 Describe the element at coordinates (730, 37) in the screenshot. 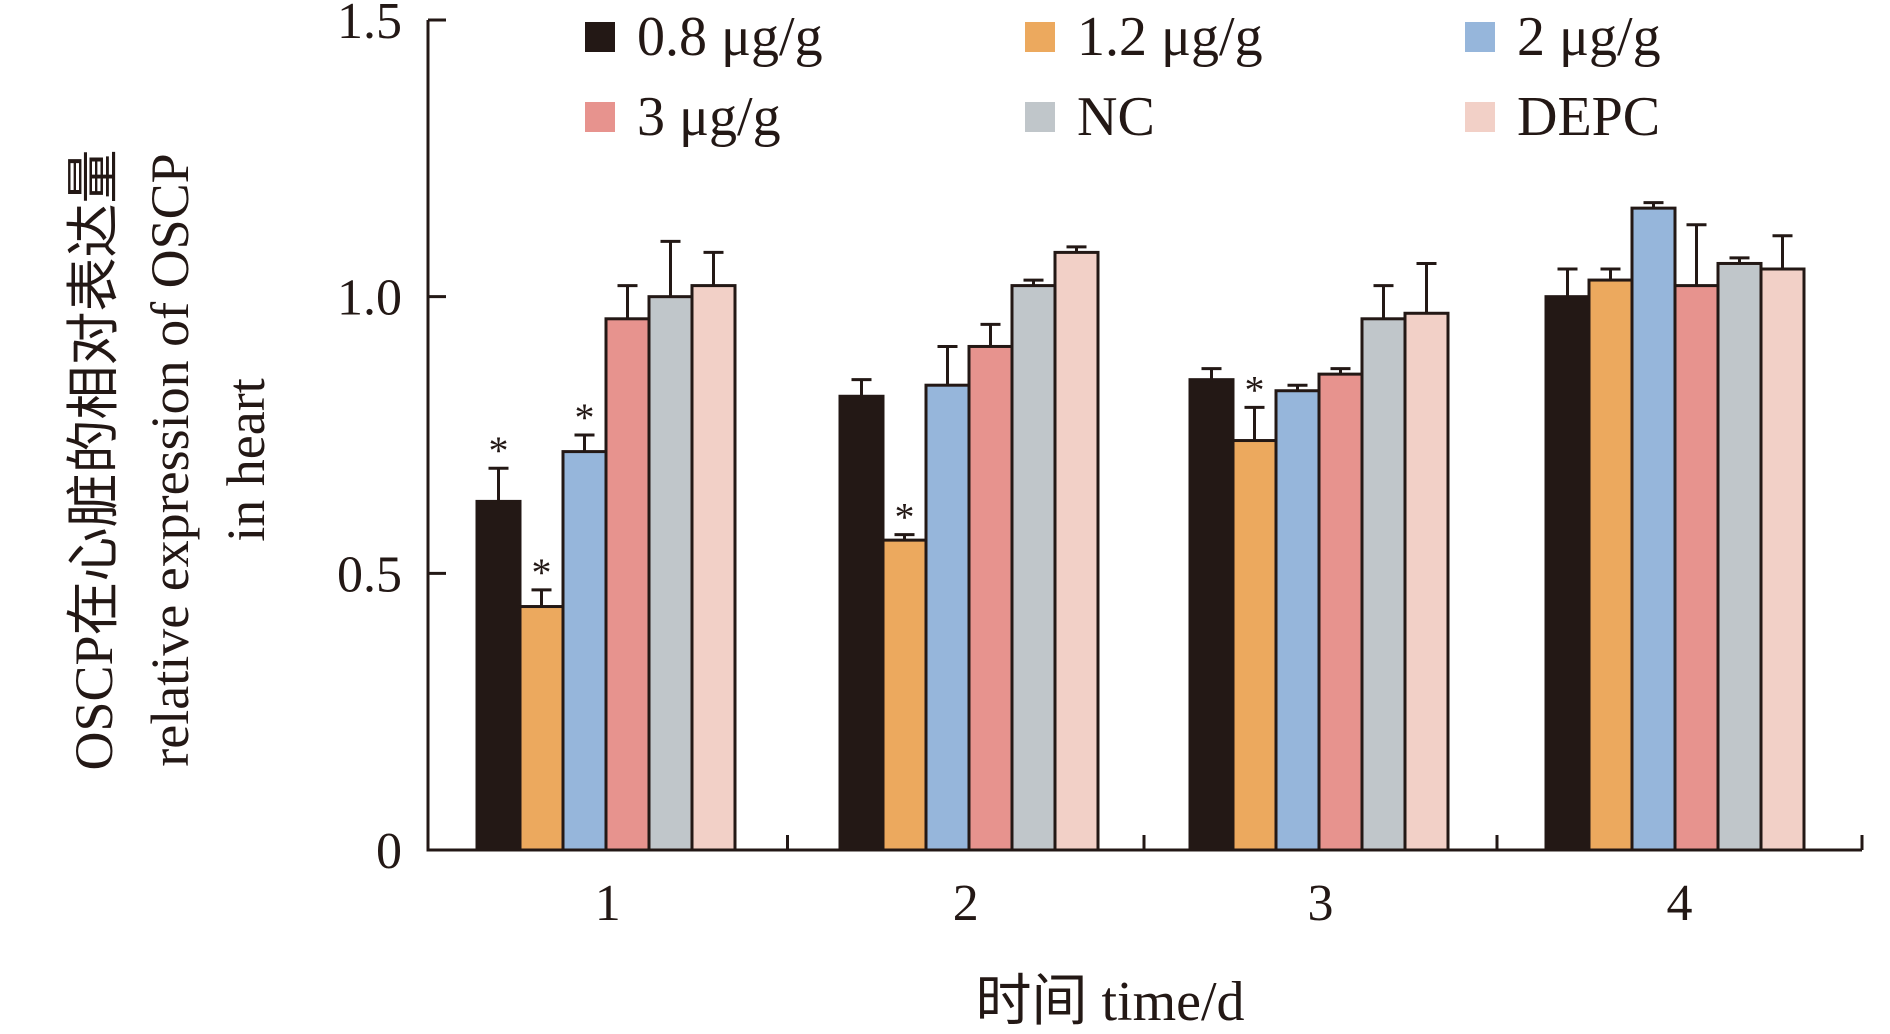

I see `legend-label: 0.8 μg/g` at that location.